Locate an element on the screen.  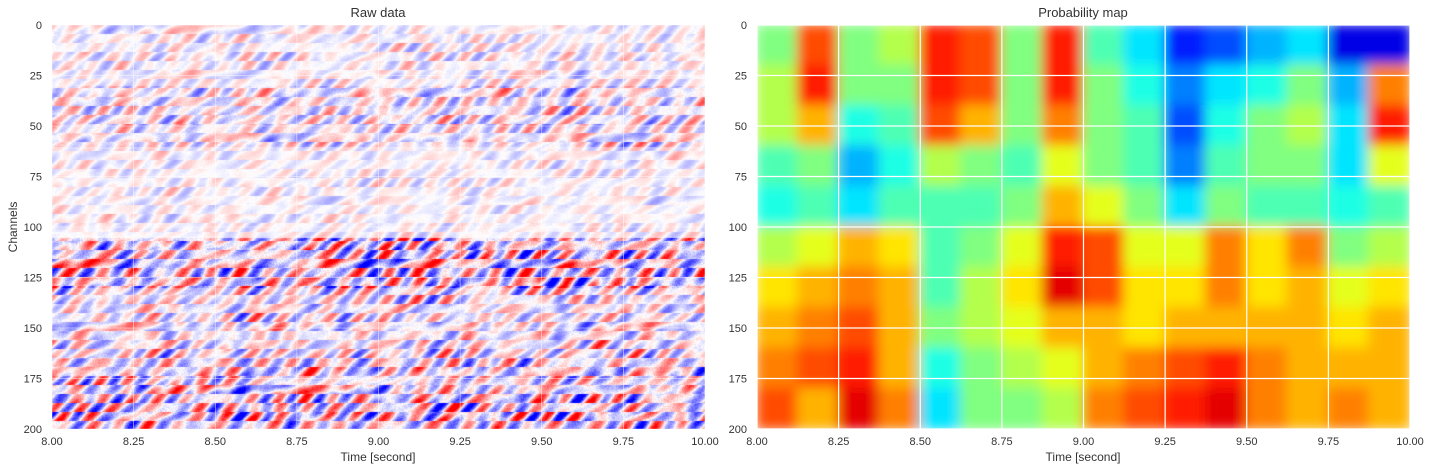
x-tick-label: 9.50 is located at coordinates (1246, 442).